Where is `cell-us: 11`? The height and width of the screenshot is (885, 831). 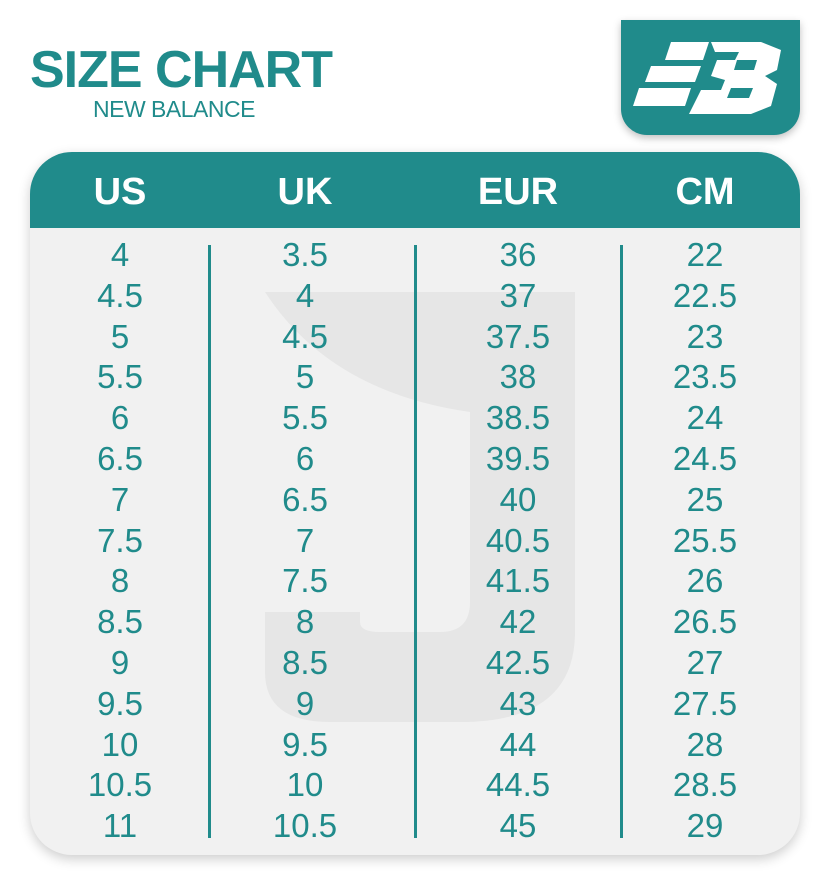
cell-us: 11 is located at coordinates (120, 826).